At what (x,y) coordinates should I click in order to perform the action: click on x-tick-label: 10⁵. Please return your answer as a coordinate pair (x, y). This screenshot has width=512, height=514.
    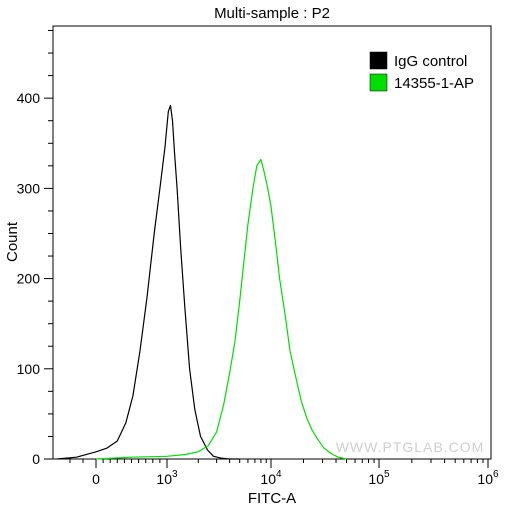
    Looking at the image, I should click on (379, 478).